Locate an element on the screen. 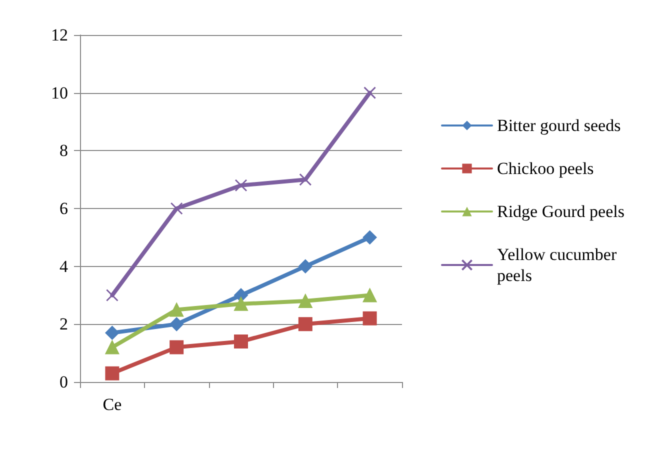  legend-label: Yellow cucumber peels is located at coordinates (559, 265).